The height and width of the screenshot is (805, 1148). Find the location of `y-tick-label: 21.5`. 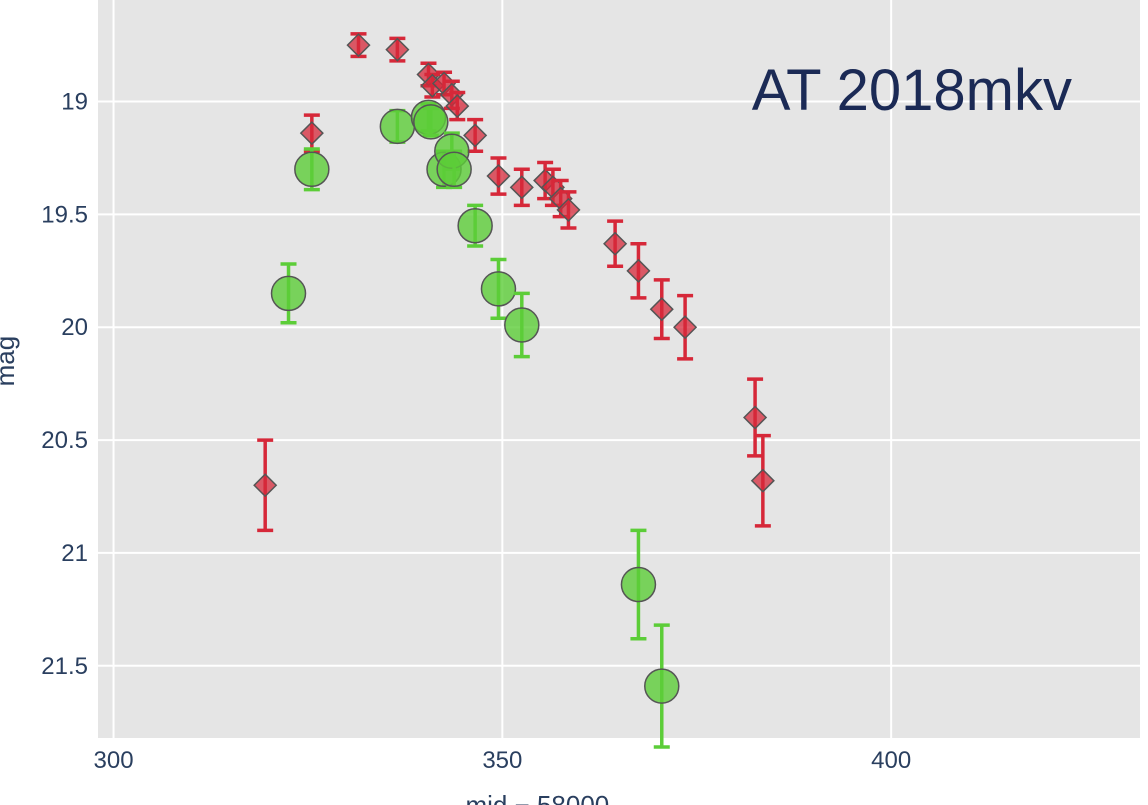

y-tick-label: 21.5 is located at coordinates (64, 666).